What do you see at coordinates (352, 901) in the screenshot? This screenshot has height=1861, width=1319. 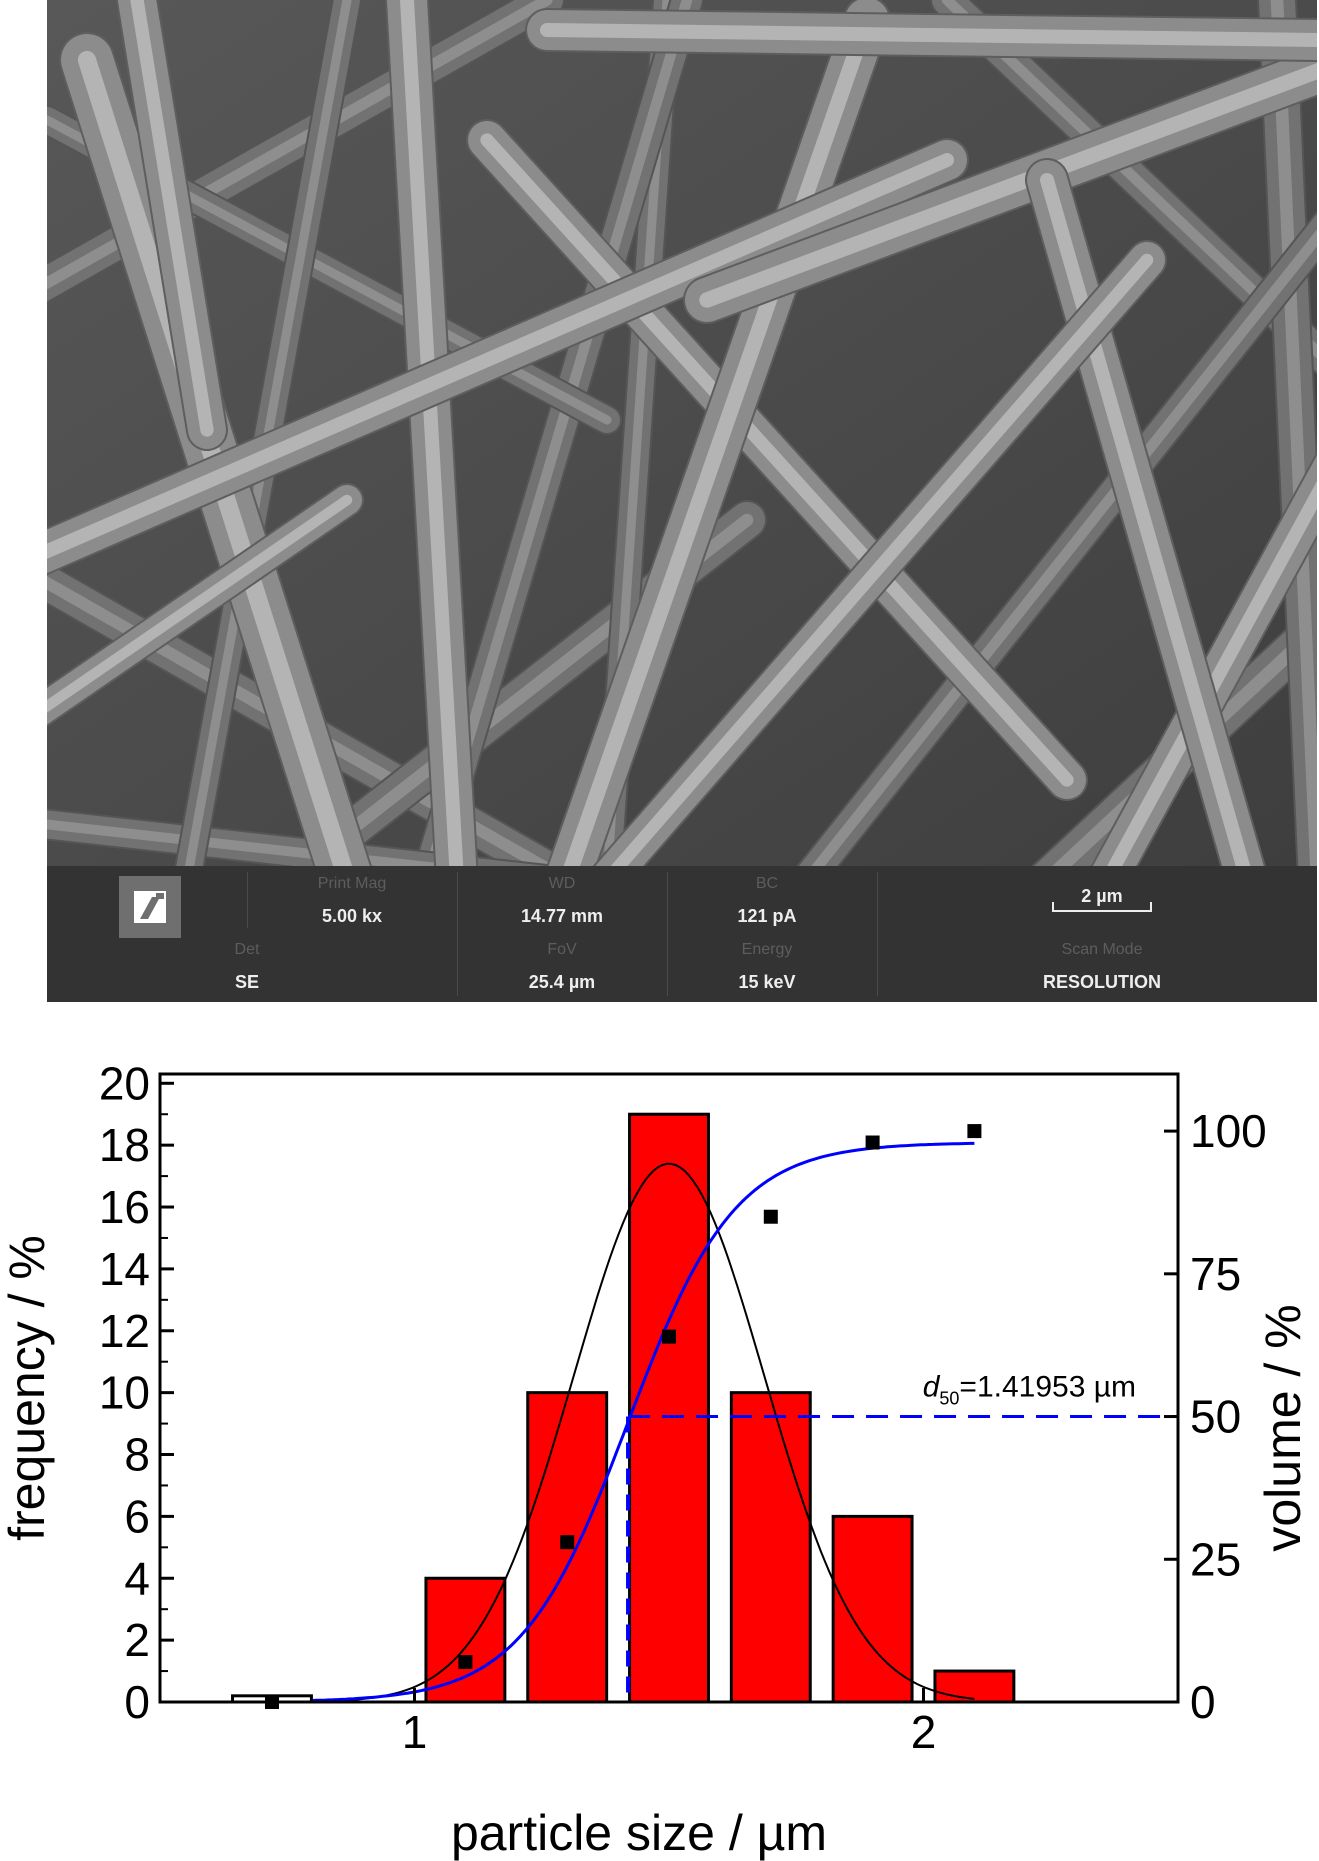 I see `print-mag-field: Print Mag 5.00 kx` at bounding box center [352, 901].